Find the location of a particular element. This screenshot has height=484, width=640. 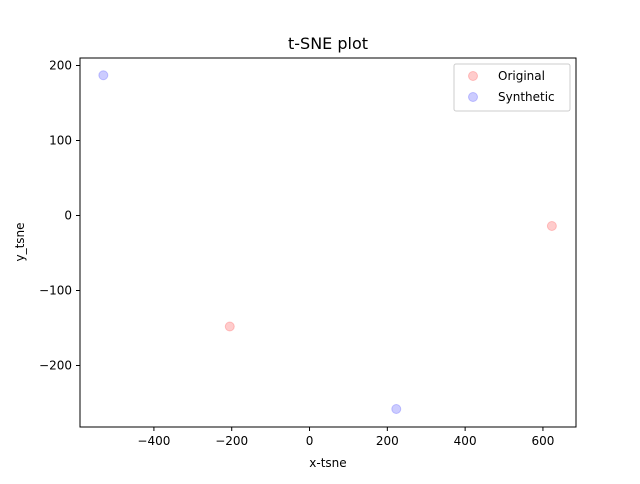

legend-items: Original Synthetic is located at coordinates (511, 86).